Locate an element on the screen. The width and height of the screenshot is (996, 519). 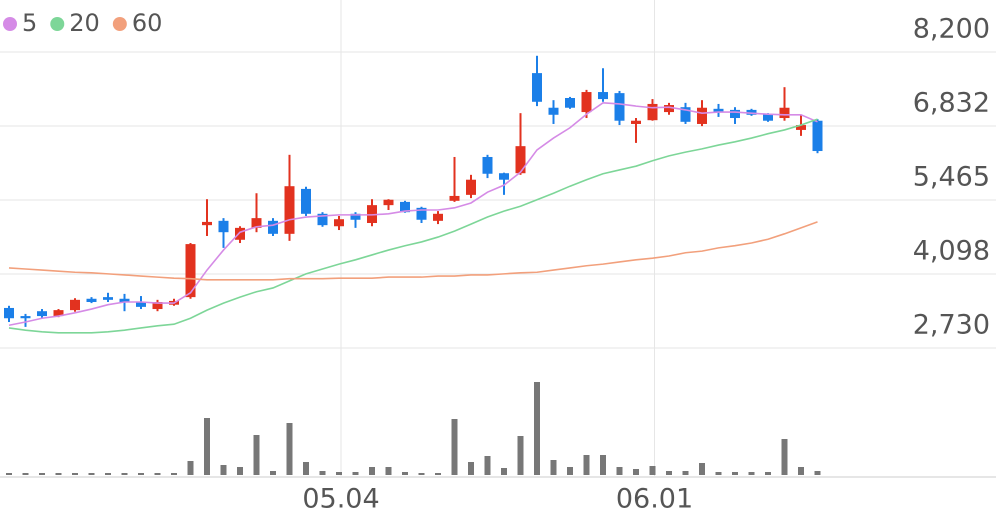
y-tick-label: 5,465 is located at coordinates (951, 177).